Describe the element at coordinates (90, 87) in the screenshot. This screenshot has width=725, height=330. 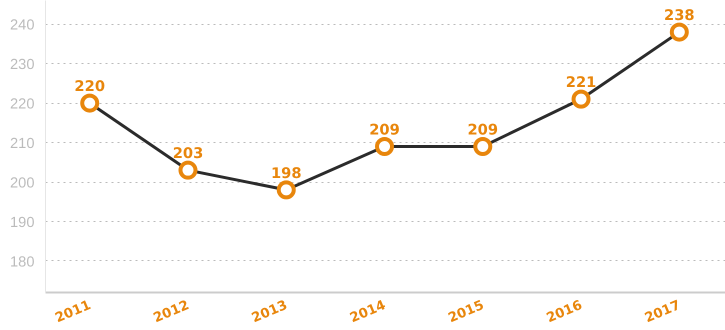
I see `data-label: 220` at that location.